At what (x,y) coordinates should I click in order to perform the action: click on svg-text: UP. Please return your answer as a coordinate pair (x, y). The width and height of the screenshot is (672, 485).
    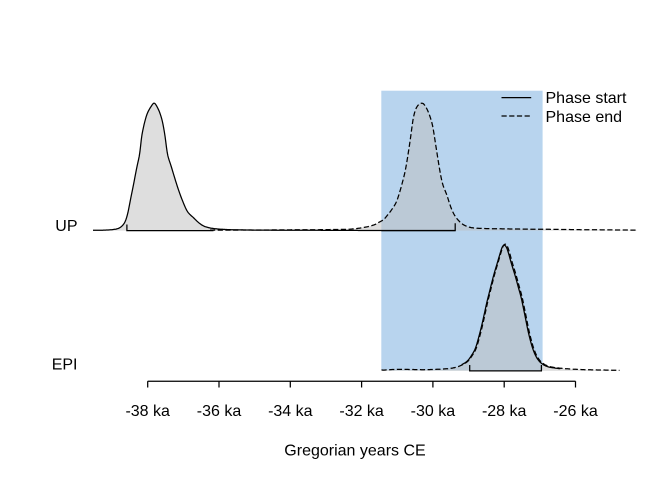
    Looking at the image, I should click on (66, 226).